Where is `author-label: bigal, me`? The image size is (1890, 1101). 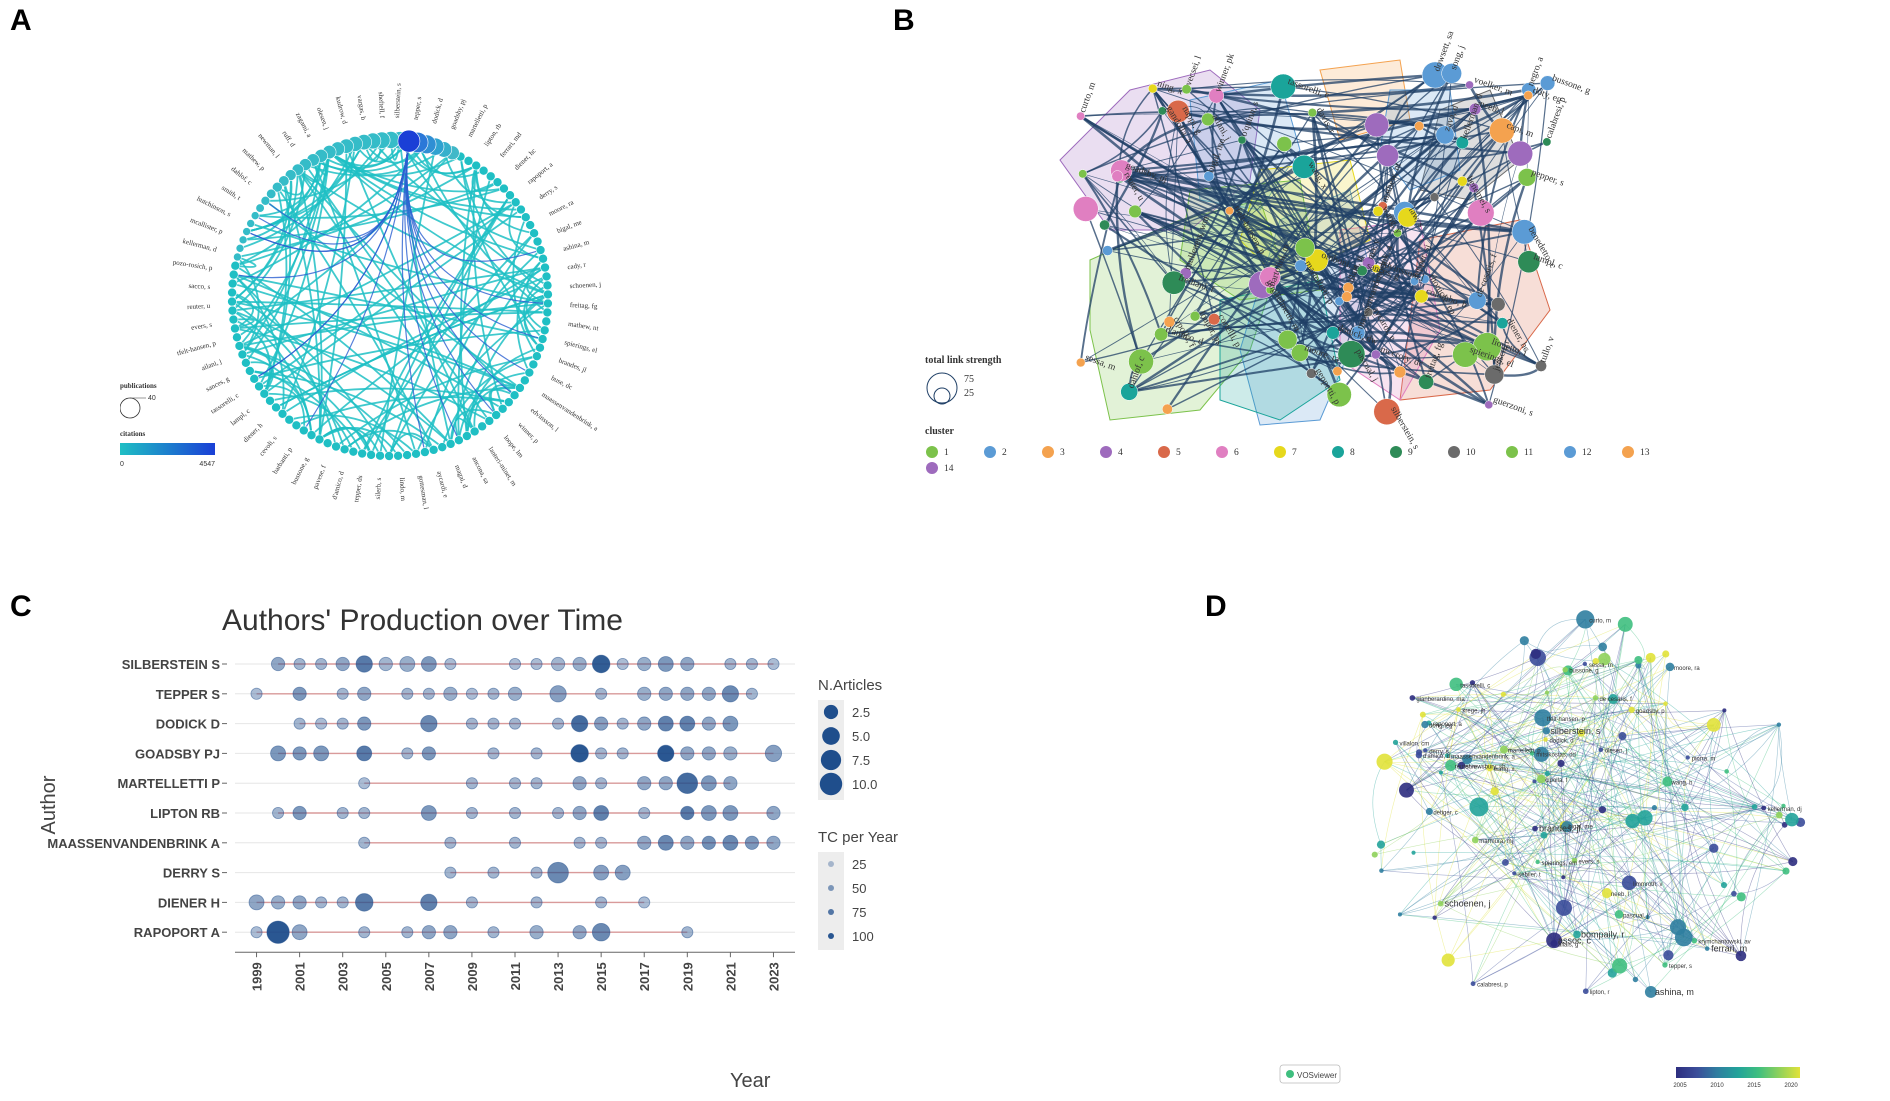
author-label: bigal, me is located at coordinates (1580, 828).